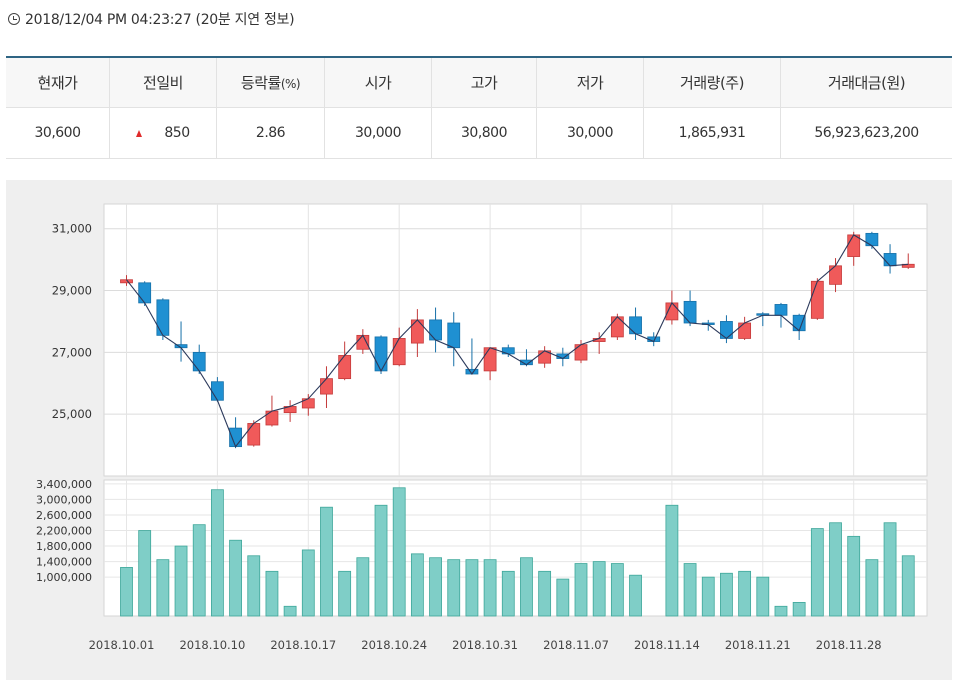 This screenshot has height=691, width=968. I want to click on price-tick-label: 27,000, so click(72, 352).